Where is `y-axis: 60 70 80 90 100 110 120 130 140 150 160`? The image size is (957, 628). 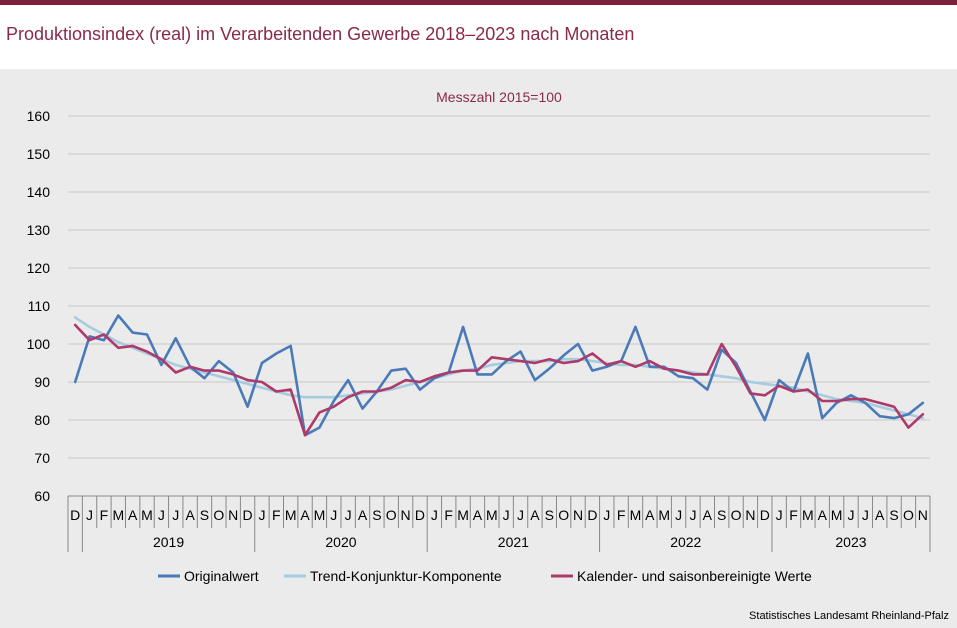 y-axis: 60 70 80 90 100 110 120 130 140 150 160 is located at coordinates (39, 306).